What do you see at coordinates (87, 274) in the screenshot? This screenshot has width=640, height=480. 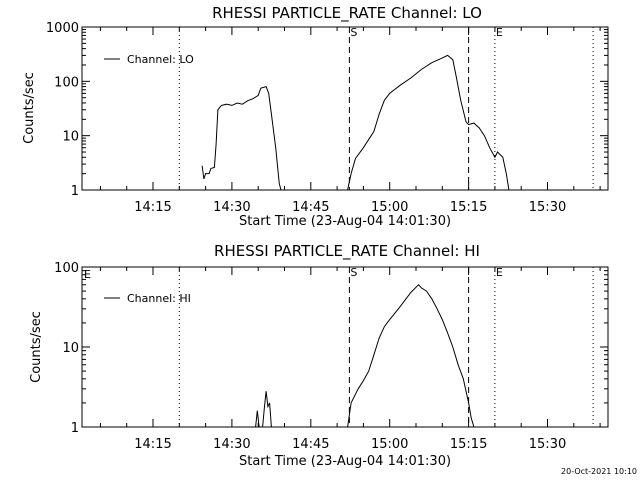 I see `corner-label: E` at bounding box center [87, 274].